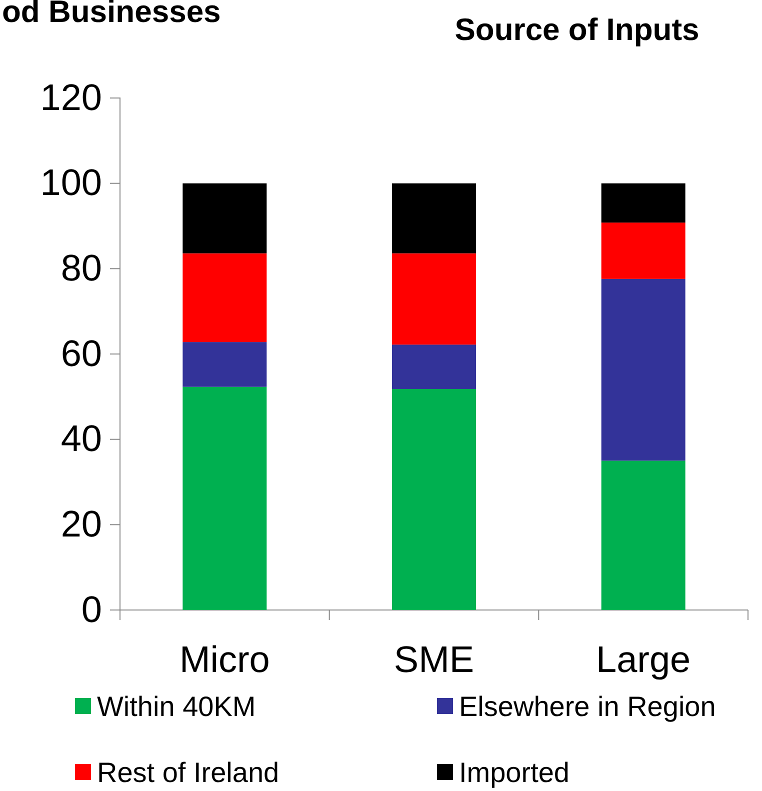  I want to click on x-tick-label: Large, so click(643, 659).